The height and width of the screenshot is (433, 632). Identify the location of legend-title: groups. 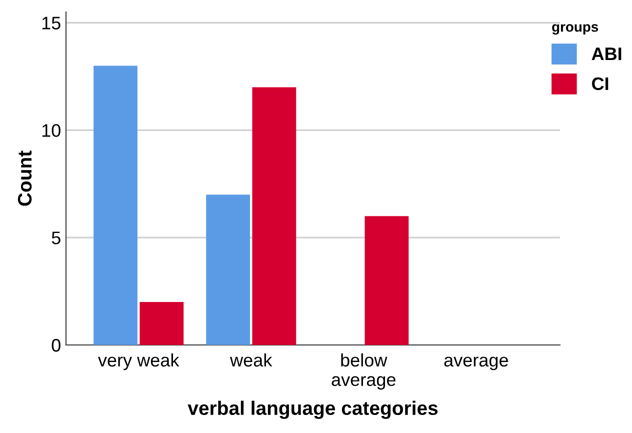
(575, 29).